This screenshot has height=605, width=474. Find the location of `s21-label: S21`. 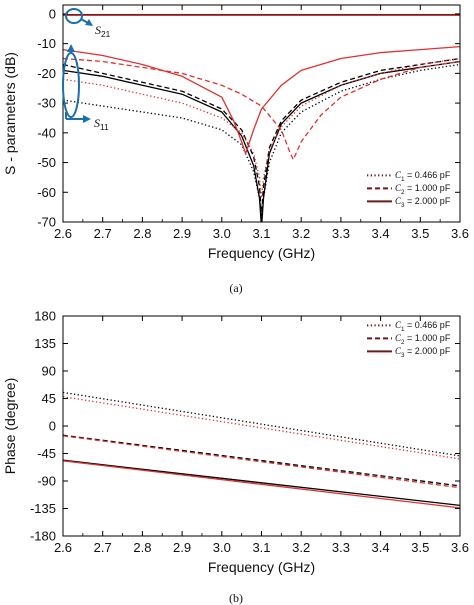

s21-label: S21 is located at coordinates (103, 31).